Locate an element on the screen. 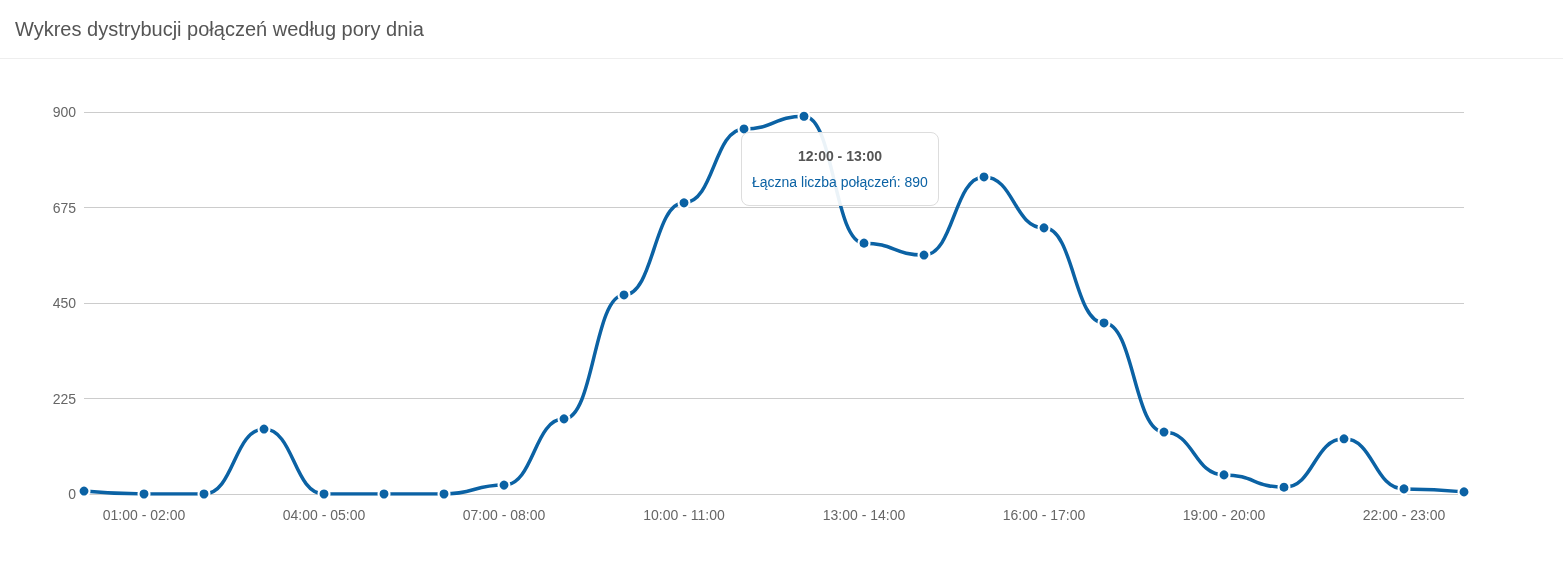  x-tick-label: 01:00 - 02:00 is located at coordinates (144, 515).